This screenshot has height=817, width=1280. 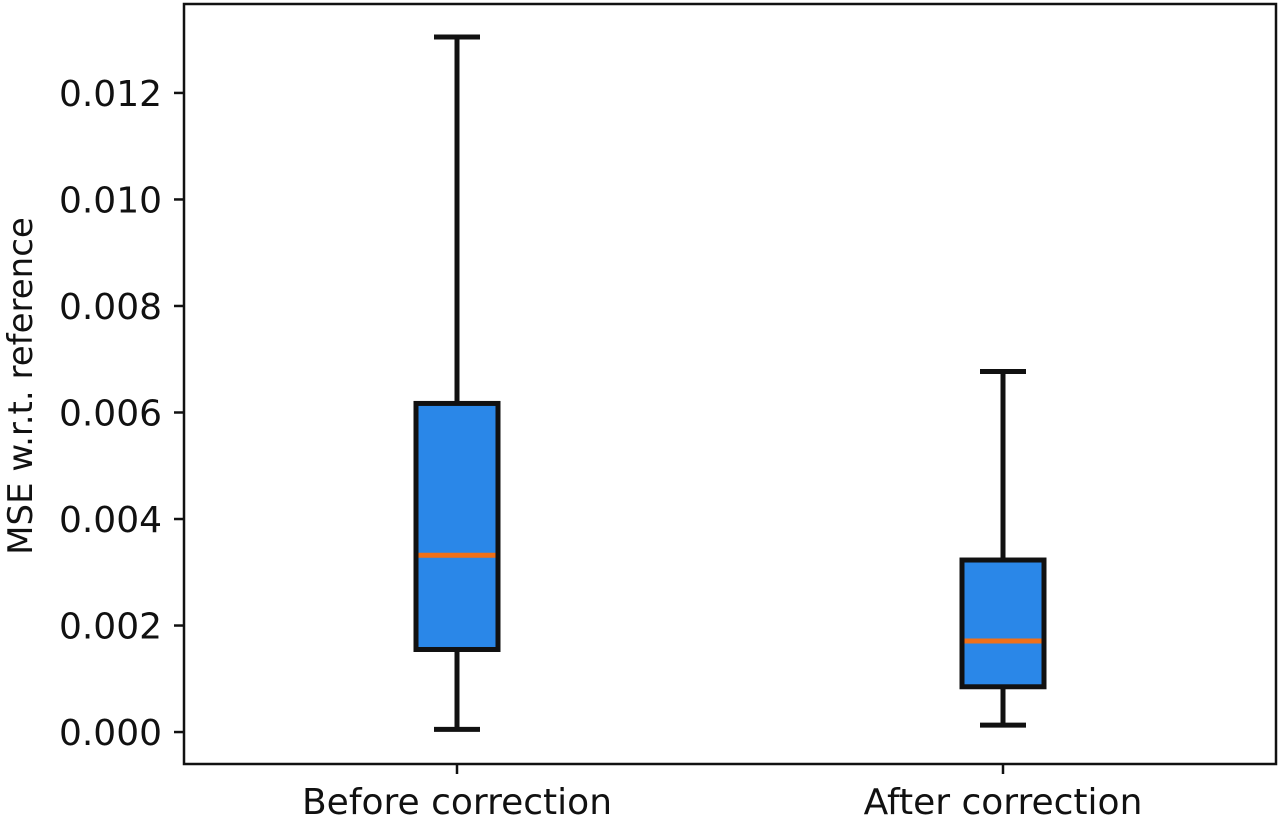 What do you see at coordinates (110, 413) in the screenshot?
I see `y-tick-label: 0.006` at bounding box center [110, 413].